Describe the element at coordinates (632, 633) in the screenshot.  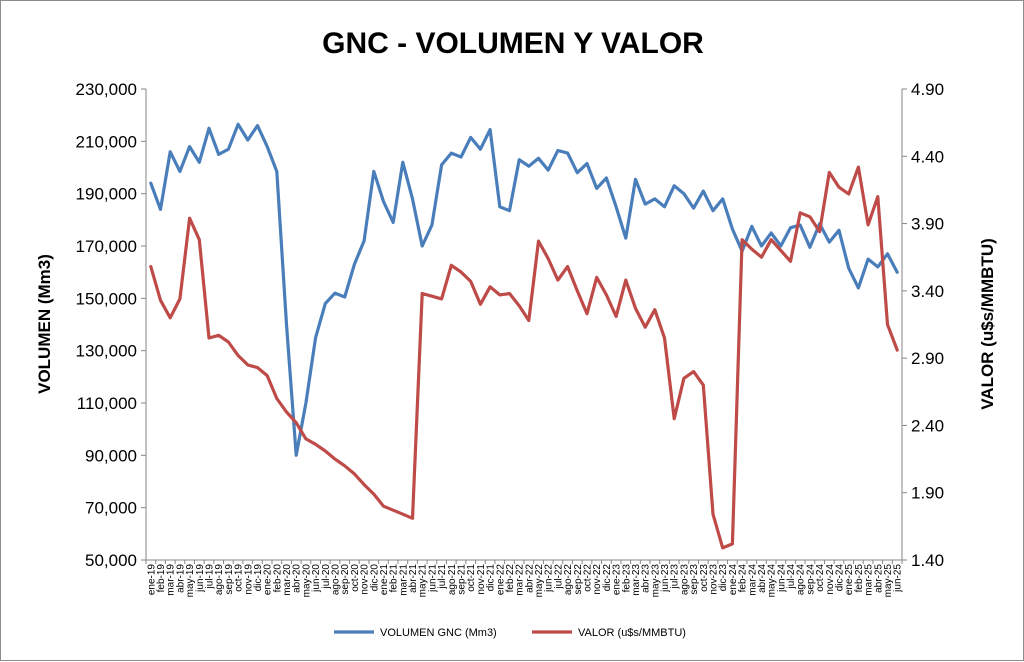
I see `legend-label-2: VALOR (u$s/MMBTU)` at that location.